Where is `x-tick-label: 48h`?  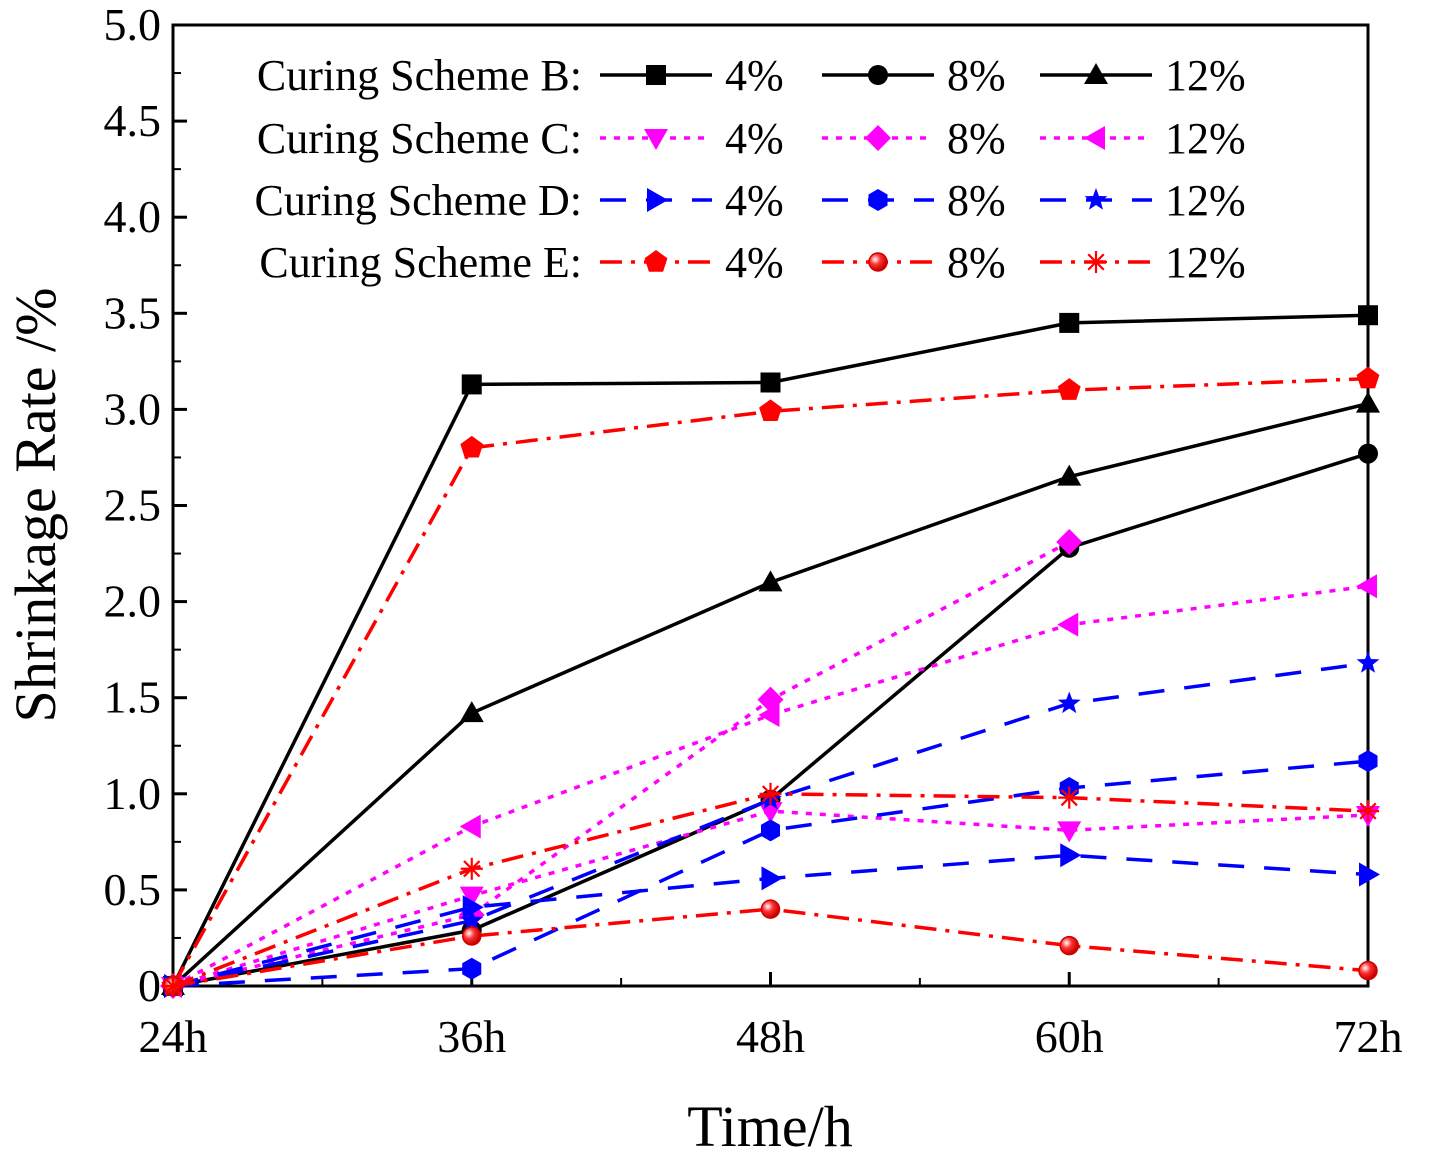
x-tick-label: 48h is located at coordinates (770, 1036).